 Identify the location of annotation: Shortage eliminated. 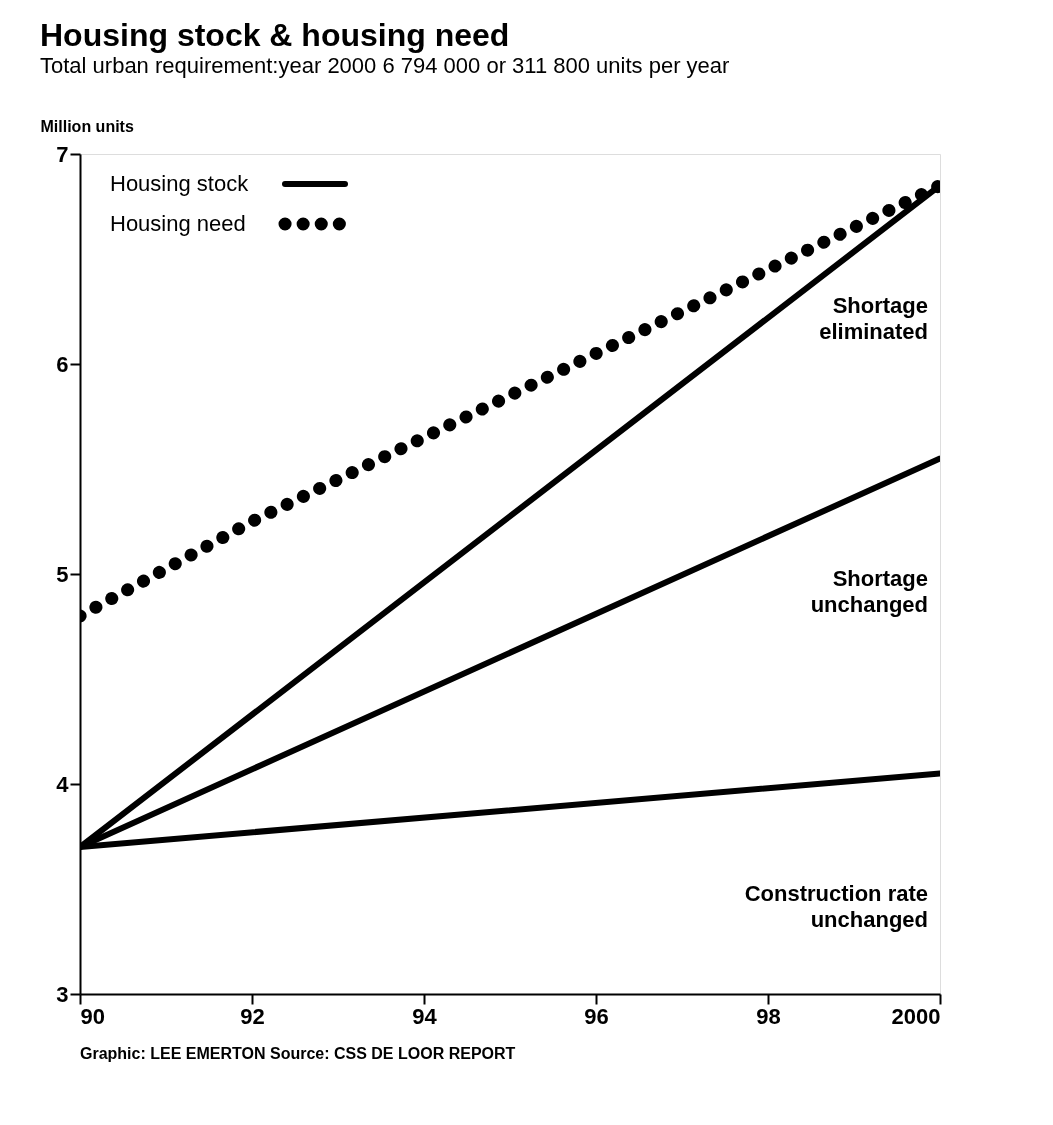
(873, 318).